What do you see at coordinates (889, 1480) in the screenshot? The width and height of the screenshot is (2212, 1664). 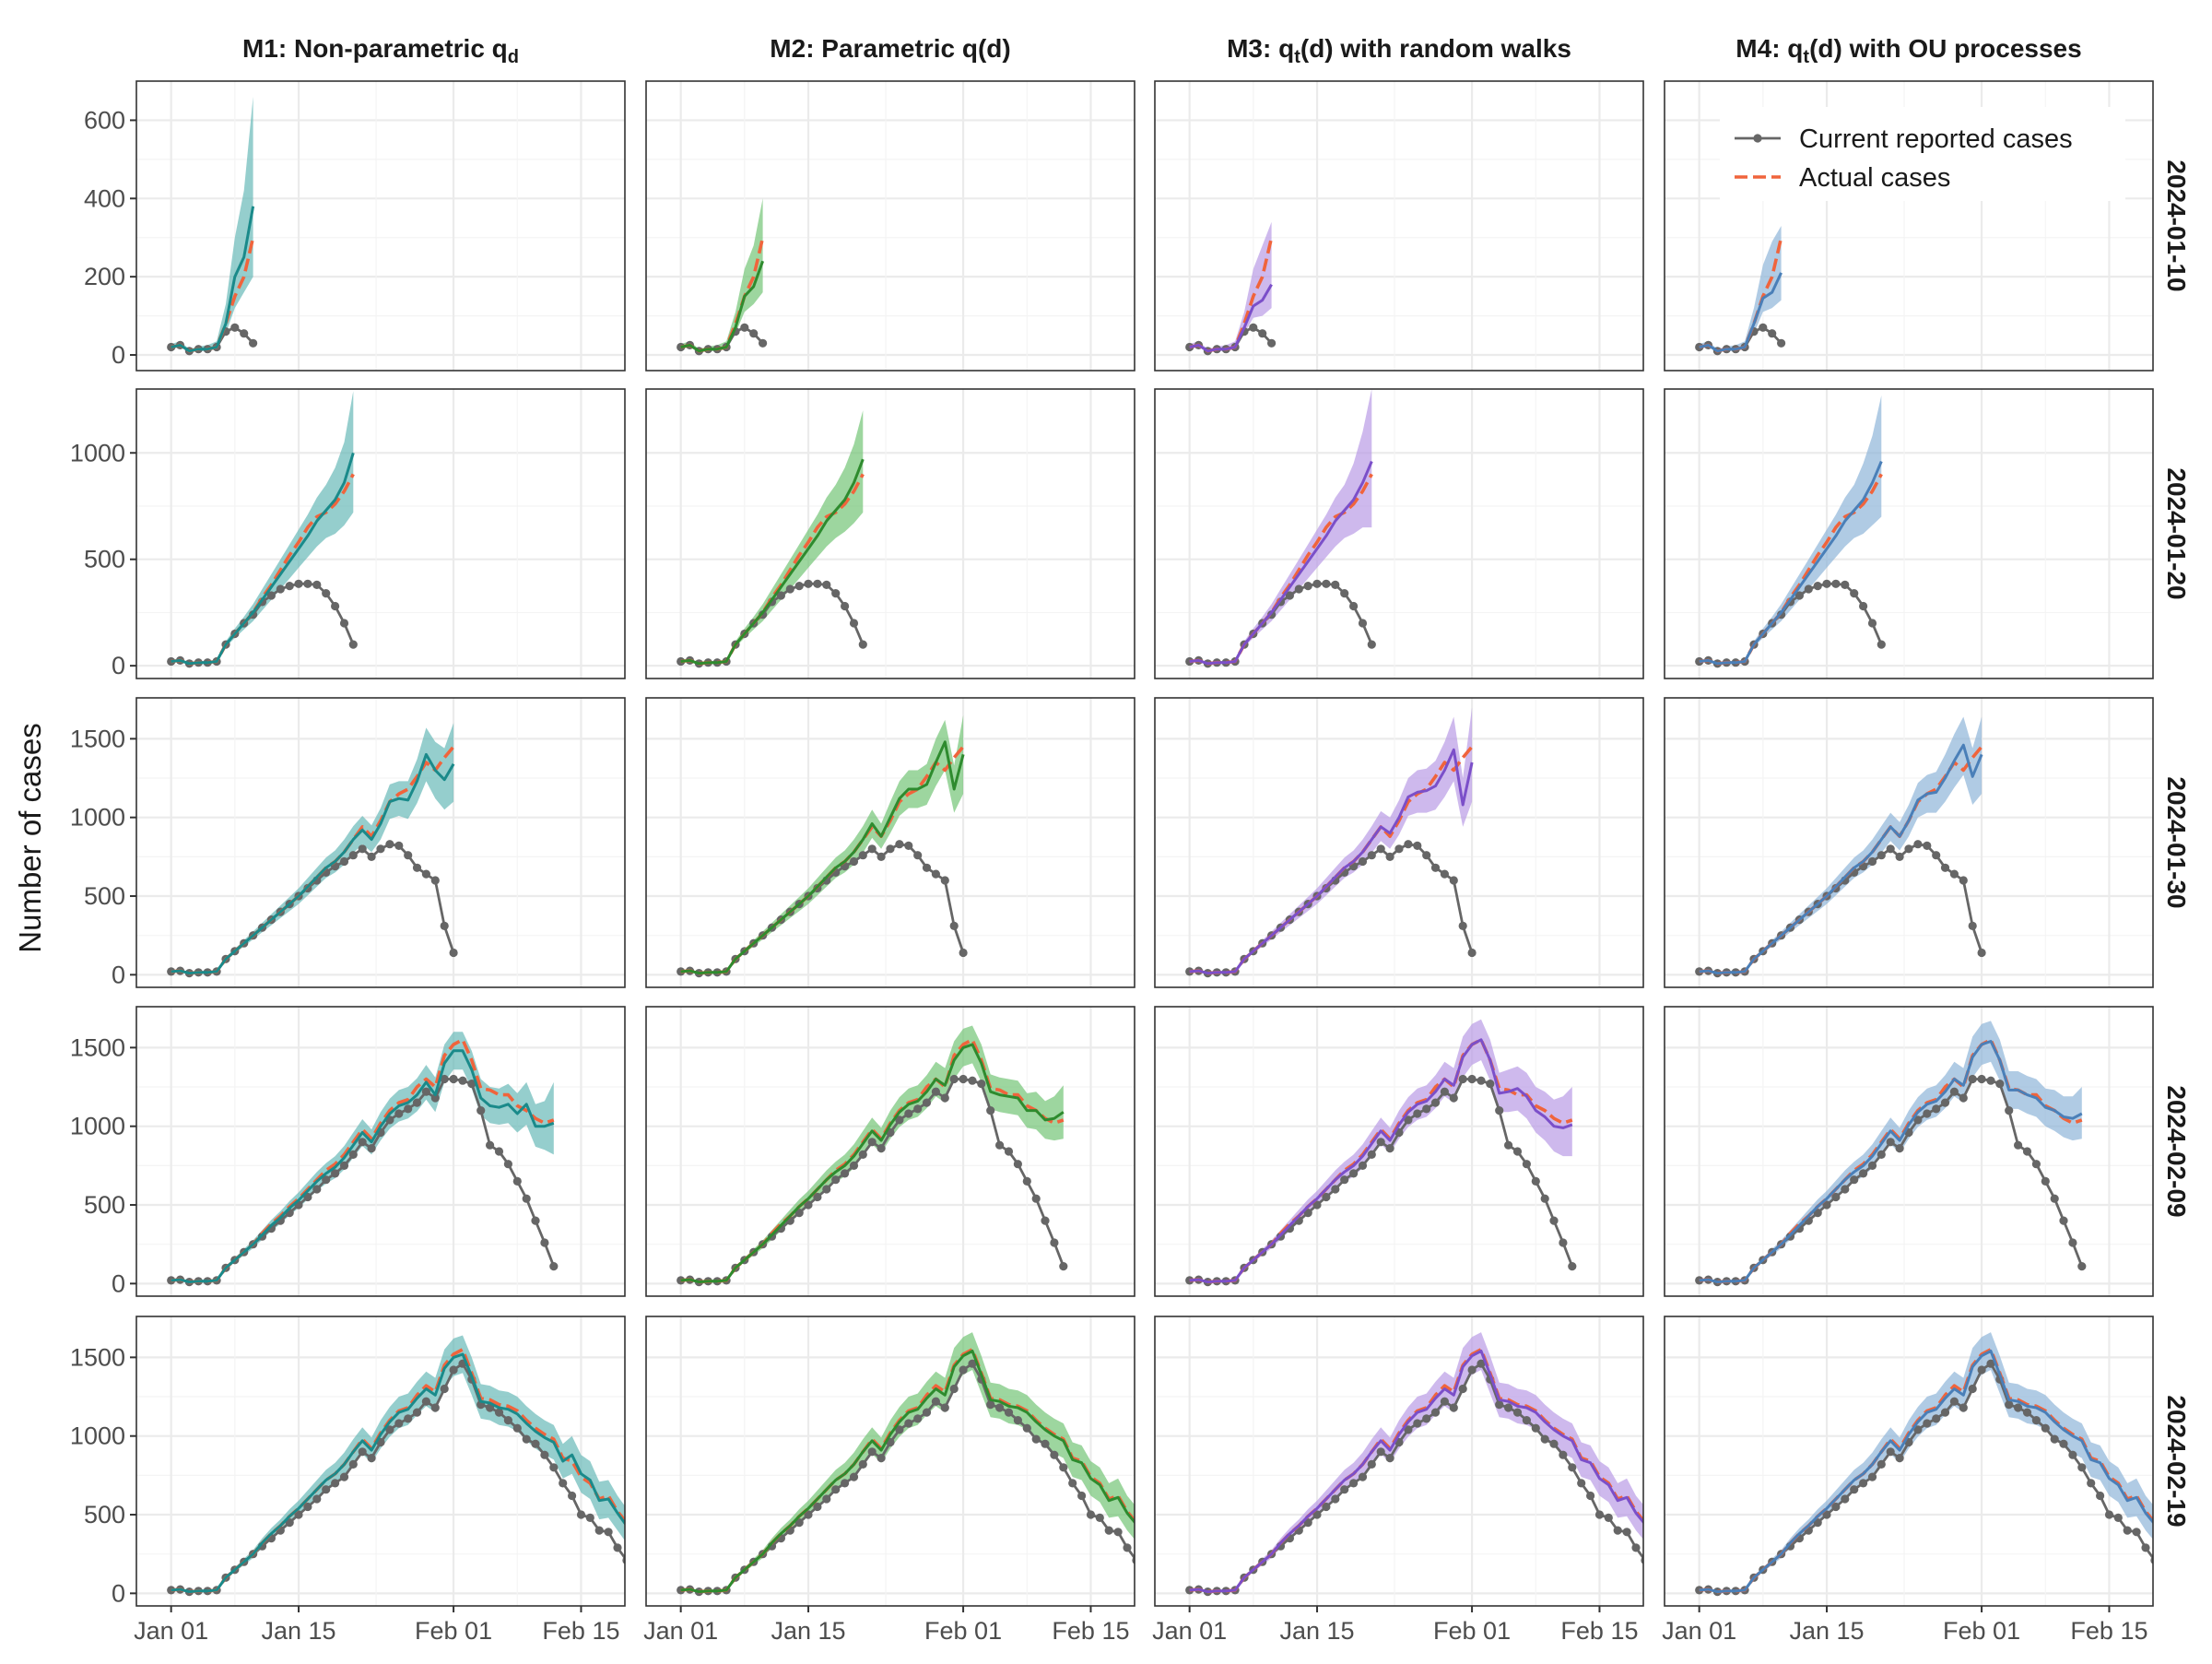 I see `panel-m2-2024-02-19: Jan 01 Jan 15 Feb 01 Feb 15` at bounding box center [889, 1480].